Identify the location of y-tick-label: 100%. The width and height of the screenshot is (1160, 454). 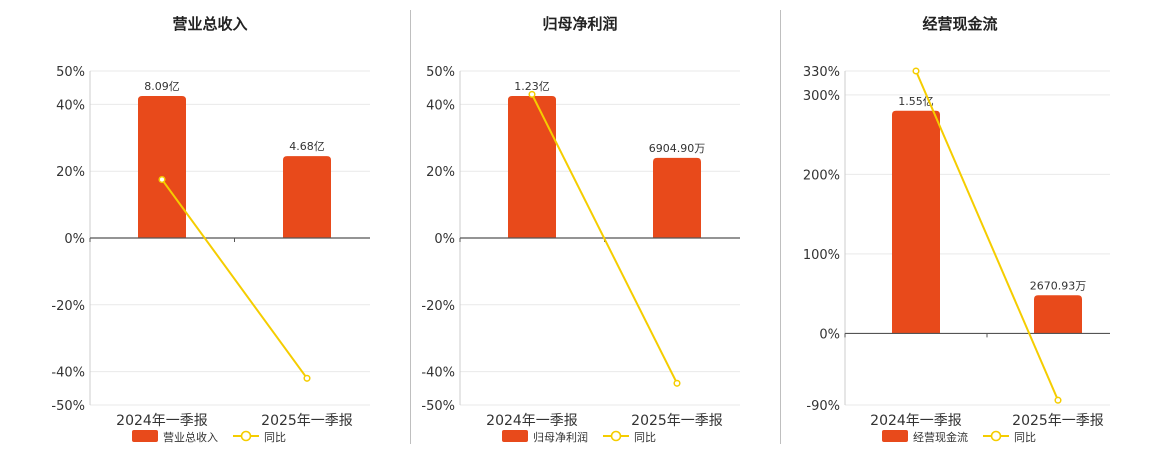
(821, 255).